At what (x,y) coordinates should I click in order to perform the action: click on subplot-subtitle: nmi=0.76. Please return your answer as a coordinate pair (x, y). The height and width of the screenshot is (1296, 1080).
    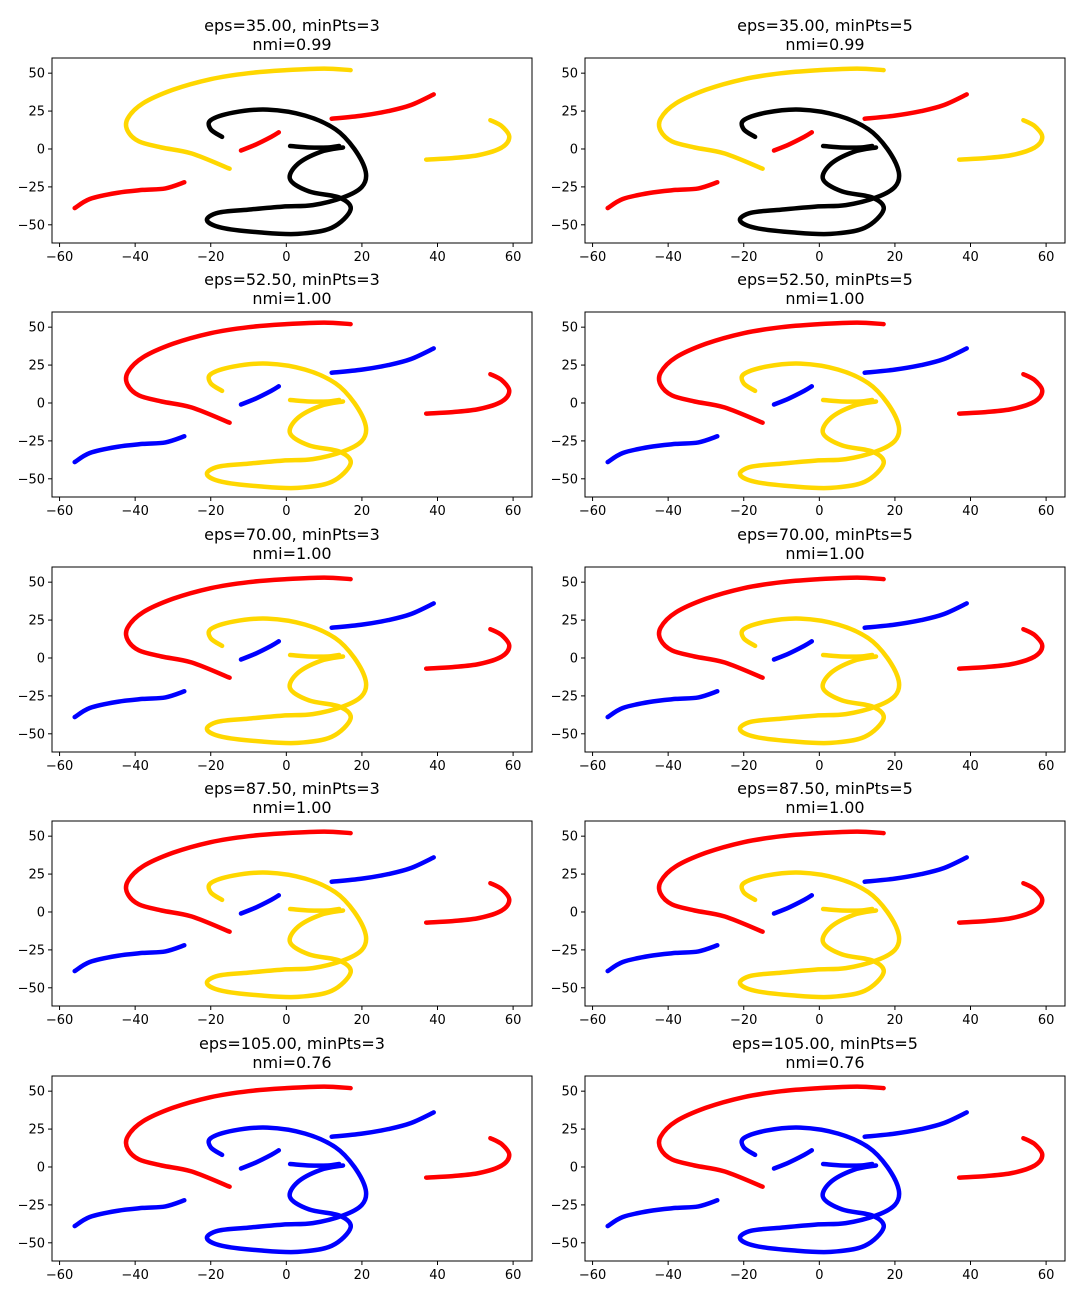
    Looking at the image, I should click on (824, 1062).